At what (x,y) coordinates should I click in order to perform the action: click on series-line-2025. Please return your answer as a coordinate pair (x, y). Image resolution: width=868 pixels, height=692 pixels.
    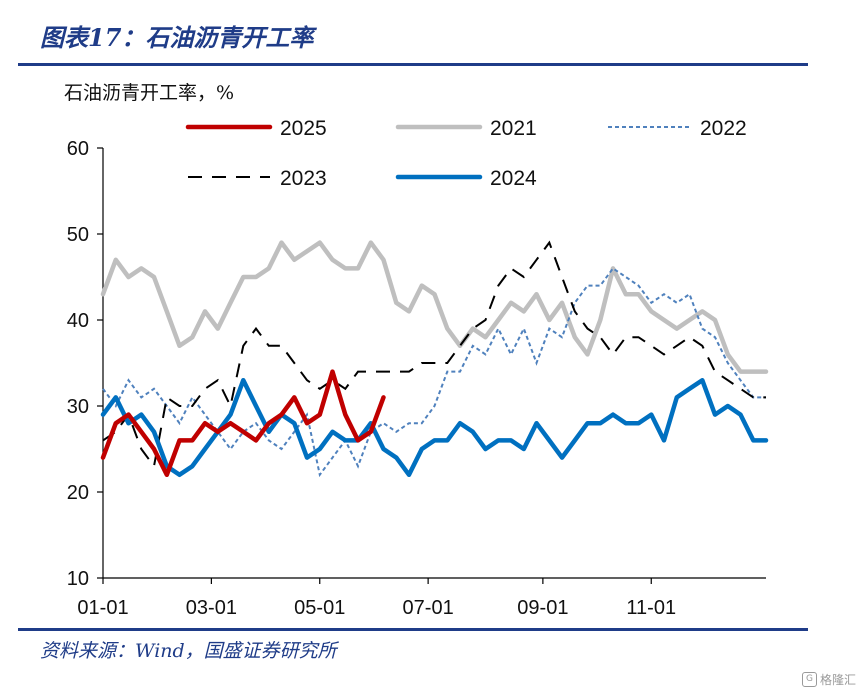
    Looking at the image, I should click on (243, 423).